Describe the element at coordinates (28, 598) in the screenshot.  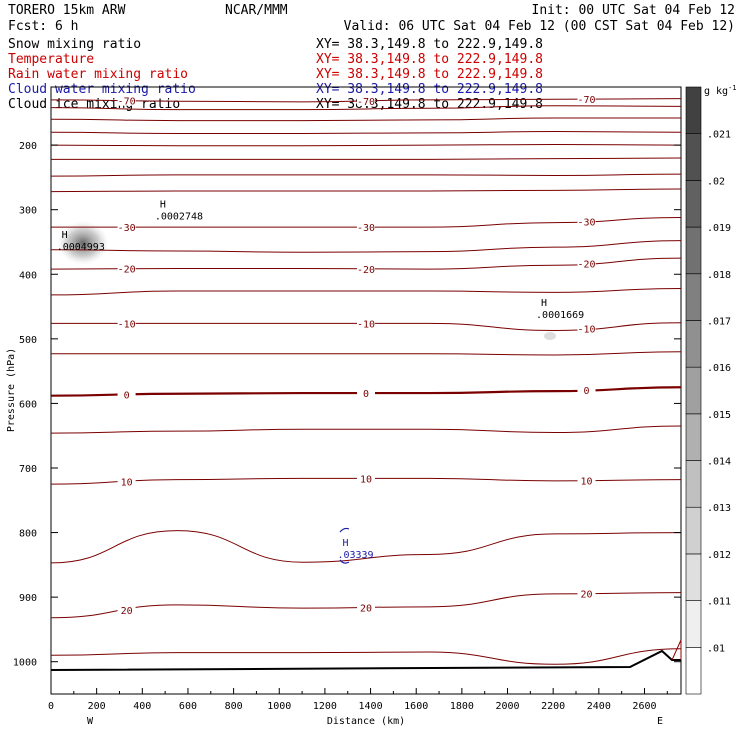
I see `y-tick-label: 900` at that location.